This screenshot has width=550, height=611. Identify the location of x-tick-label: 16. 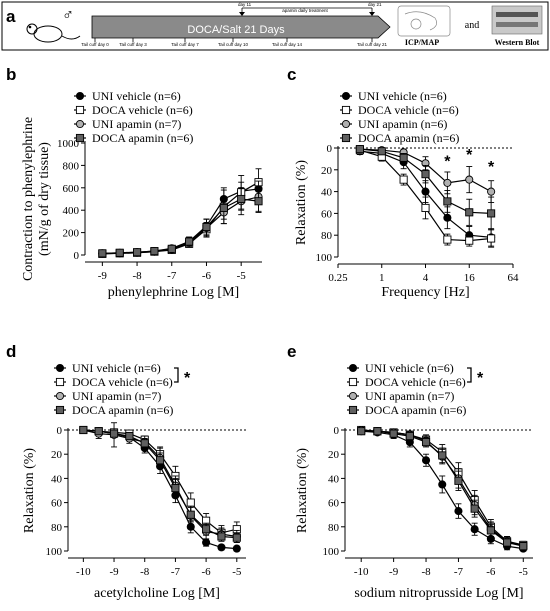
(470, 278).